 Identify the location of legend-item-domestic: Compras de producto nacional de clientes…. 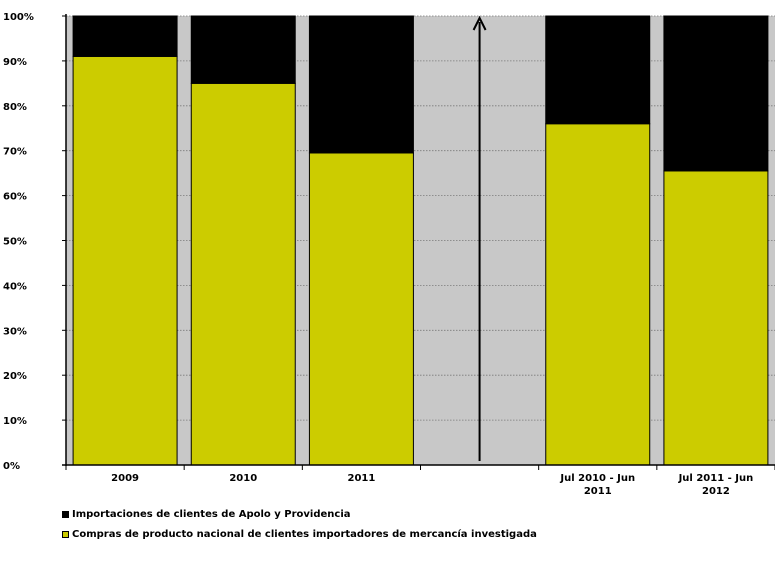
(299, 534).